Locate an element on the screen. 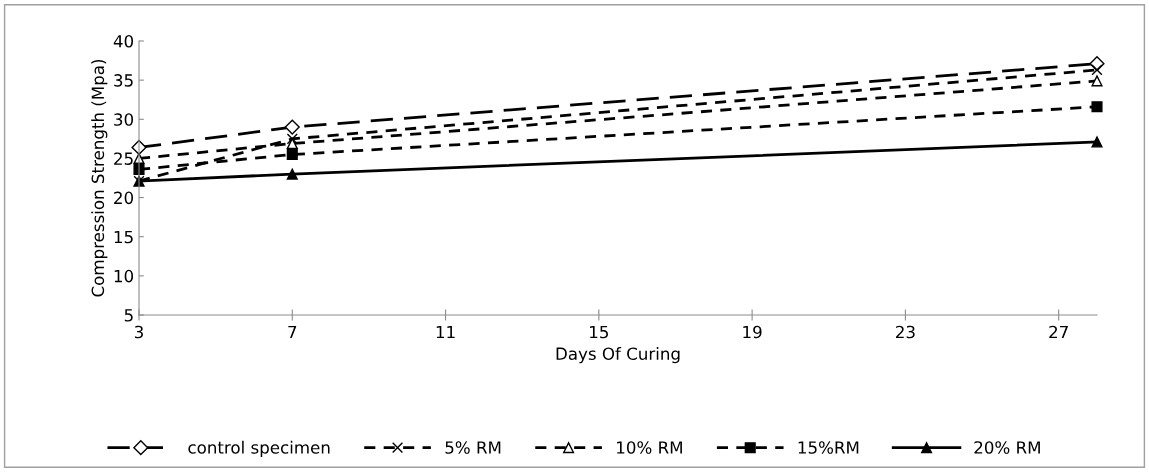  x-tick-label: 19 is located at coordinates (752, 332).